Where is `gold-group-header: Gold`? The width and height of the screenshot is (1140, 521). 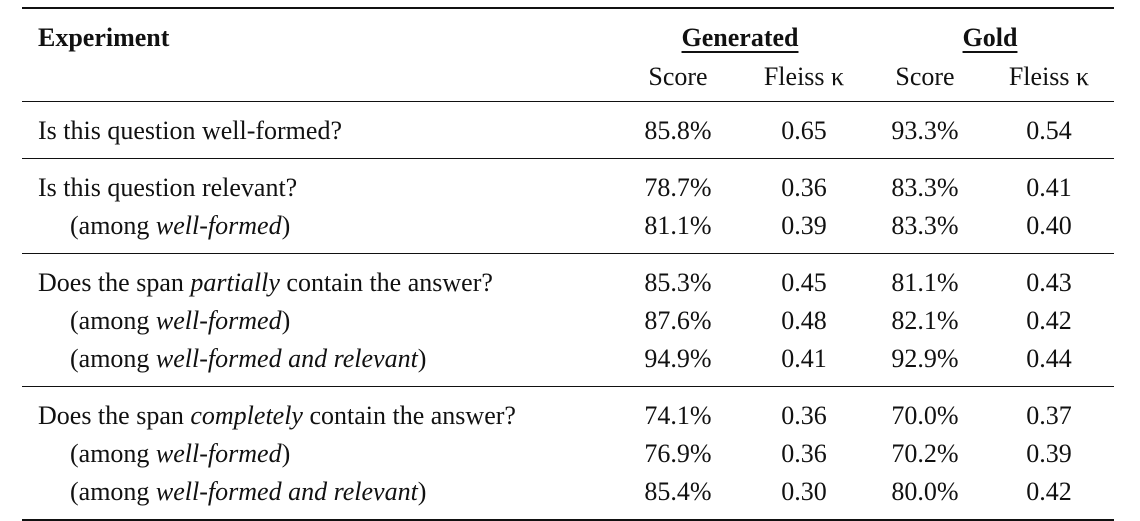
gold-group-header: Gold is located at coordinates (990, 37).